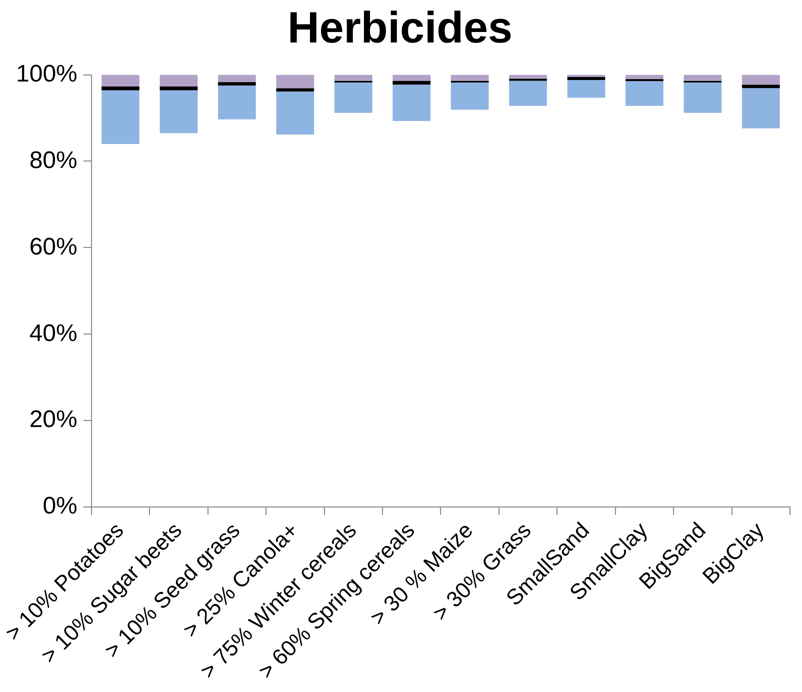  Describe the element at coordinates (53, 420) in the screenshot. I see `y-tick-label: 20%` at that location.